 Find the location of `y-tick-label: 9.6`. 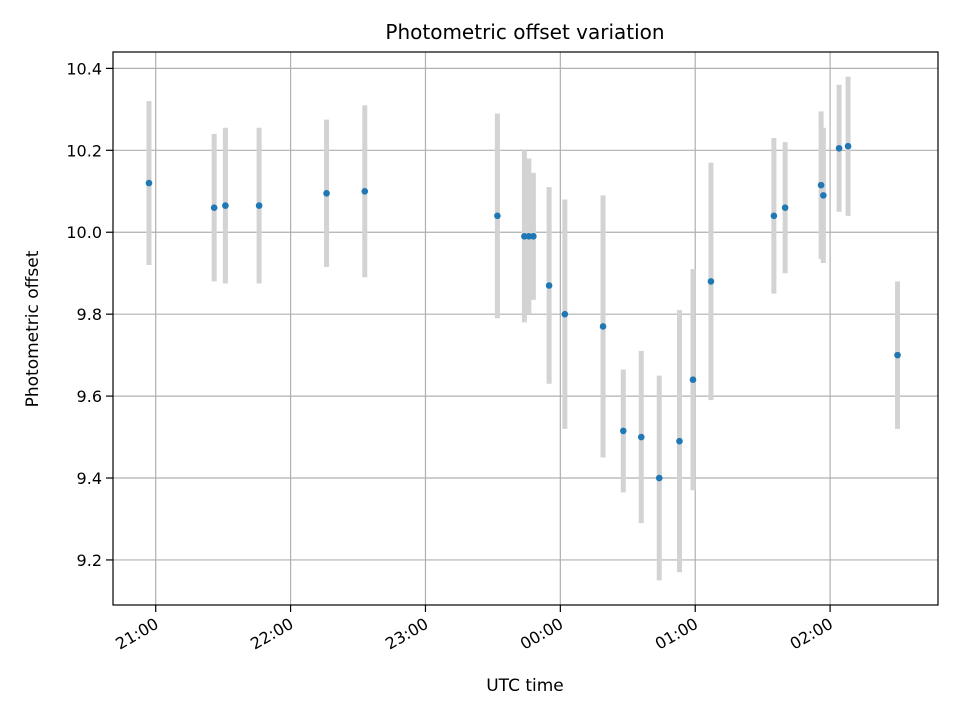

y-tick-label: 9.6 is located at coordinates (89, 396).